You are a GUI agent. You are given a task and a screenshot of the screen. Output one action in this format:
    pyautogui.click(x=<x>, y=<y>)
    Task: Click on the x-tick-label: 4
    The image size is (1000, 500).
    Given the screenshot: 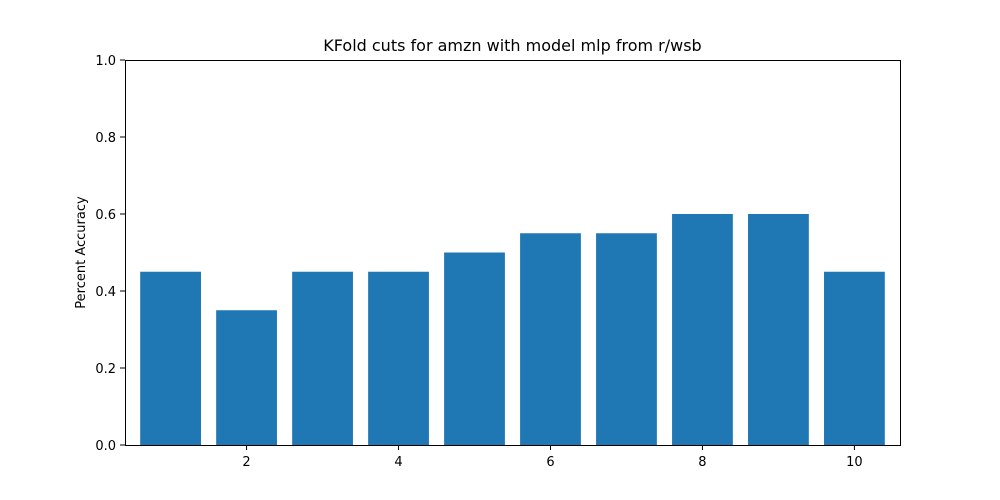 What is the action you would take?
    pyautogui.click(x=398, y=462)
    